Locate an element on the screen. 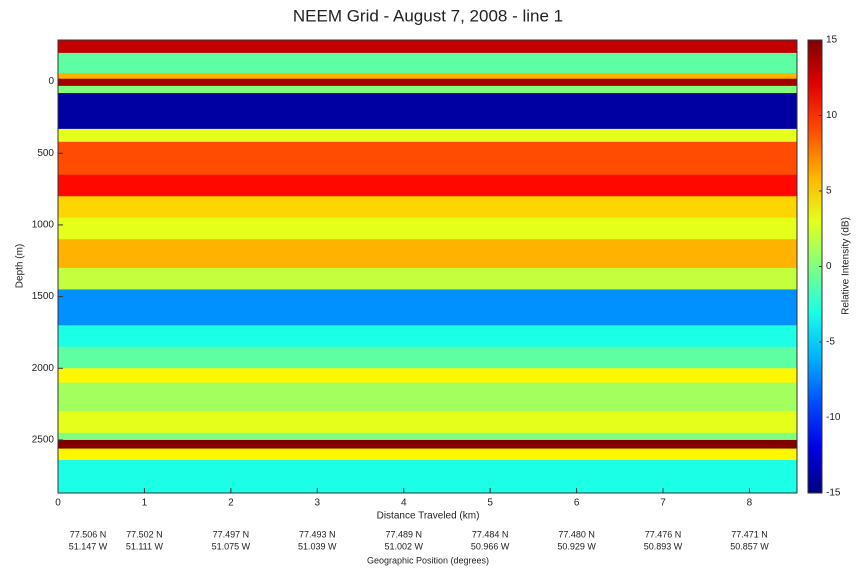  y-tick-label: 0 is located at coordinates (51, 81).